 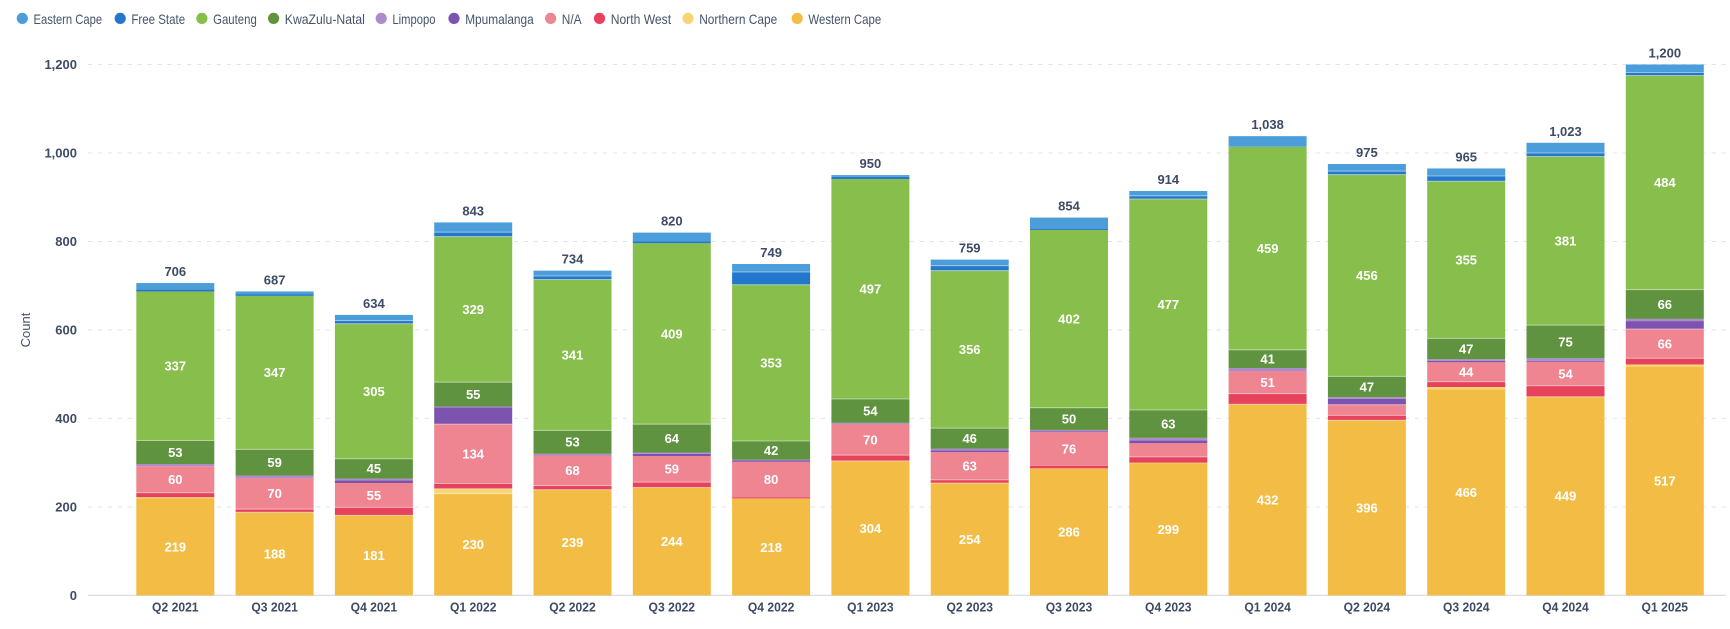 What do you see at coordinates (235, 19) in the screenshot?
I see `svg-text: Gauteng` at bounding box center [235, 19].